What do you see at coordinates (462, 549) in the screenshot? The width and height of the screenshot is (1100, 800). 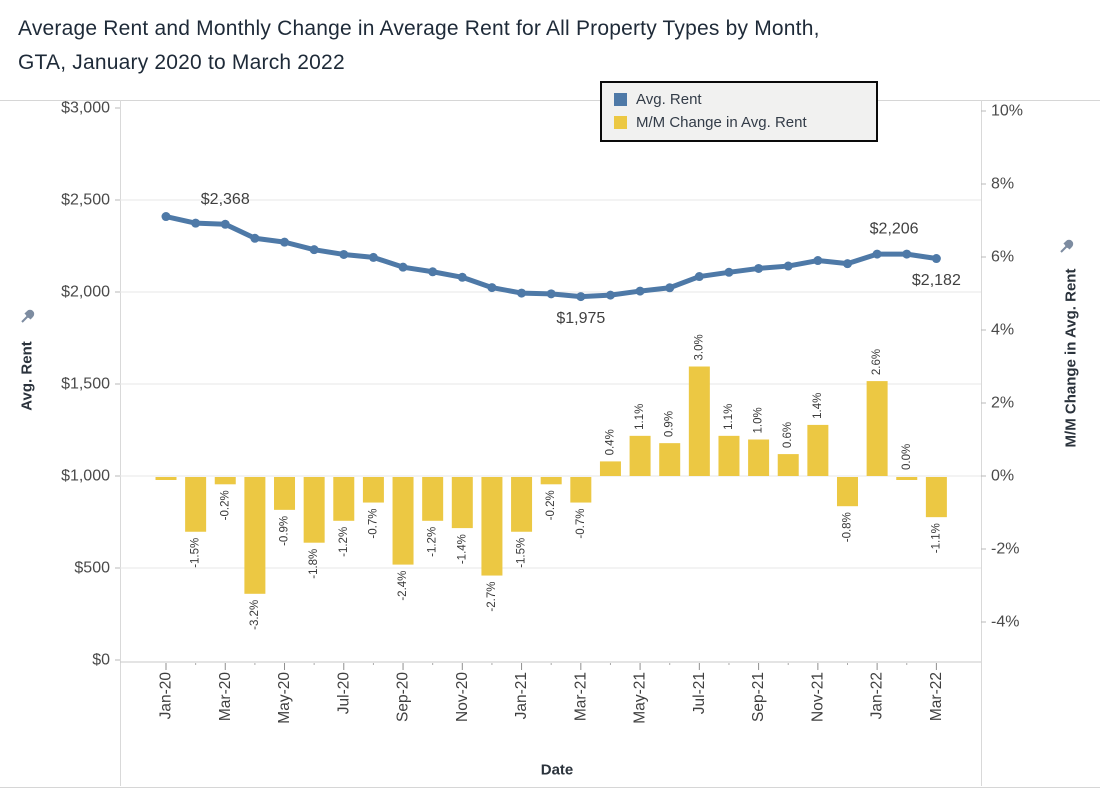 I see `bar-value-label: -1.4%` at bounding box center [462, 549].